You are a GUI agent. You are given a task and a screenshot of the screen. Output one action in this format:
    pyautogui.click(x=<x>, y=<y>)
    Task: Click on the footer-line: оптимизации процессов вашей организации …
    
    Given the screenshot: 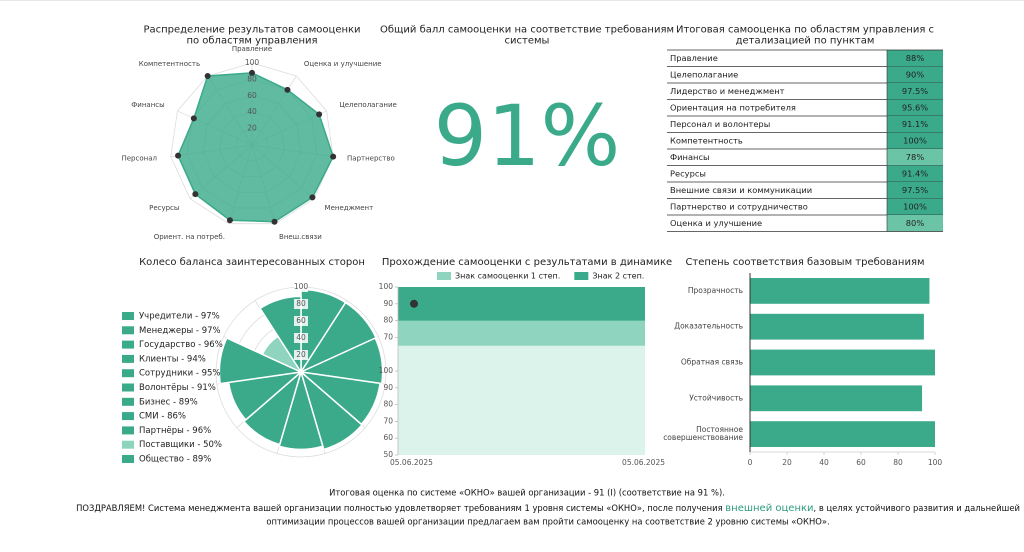 What is the action you would take?
    pyautogui.click(x=547, y=522)
    